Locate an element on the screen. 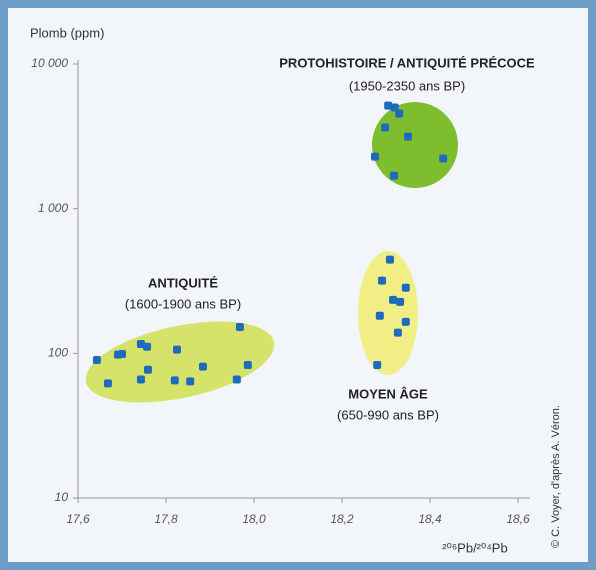  group-label: MOYEN ÂGE is located at coordinates (388, 393).